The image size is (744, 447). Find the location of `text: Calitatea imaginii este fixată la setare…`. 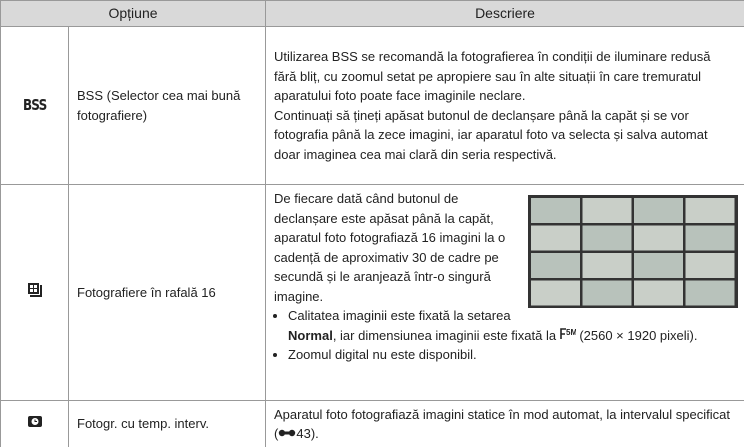

text: Calitatea imaginii este fixată la setare… is located at coordinates (399, 315).